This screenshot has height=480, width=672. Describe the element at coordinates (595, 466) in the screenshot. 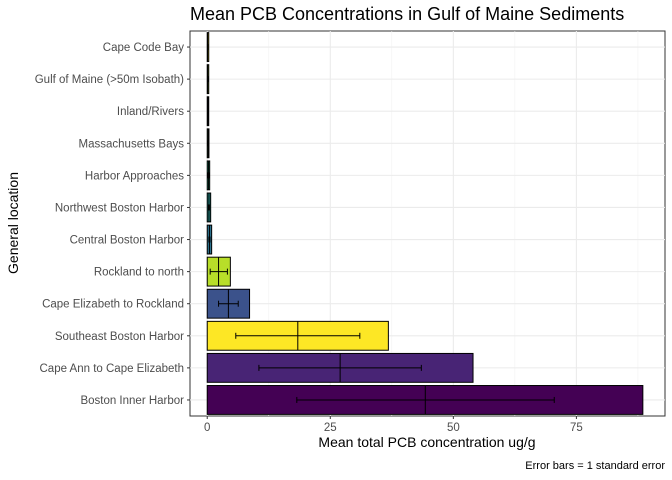

I see `caption: Error bars = 1 standard error` at that location.